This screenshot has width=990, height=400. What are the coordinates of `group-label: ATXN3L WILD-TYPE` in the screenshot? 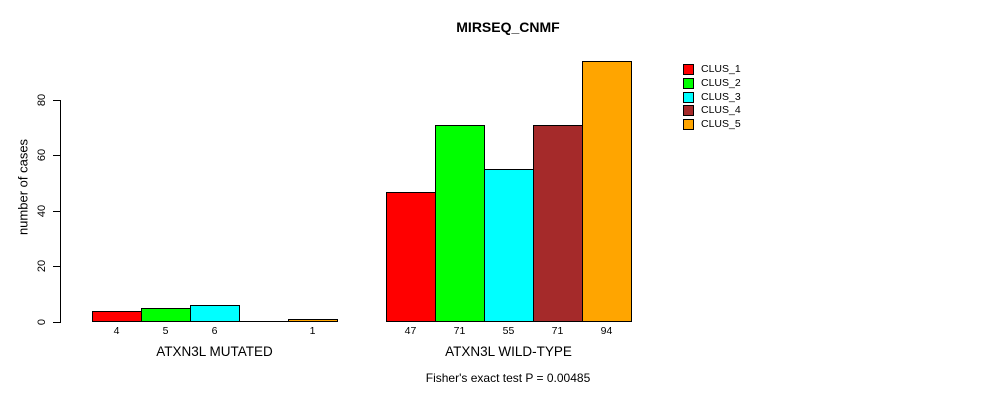 It's located at (508, 351).